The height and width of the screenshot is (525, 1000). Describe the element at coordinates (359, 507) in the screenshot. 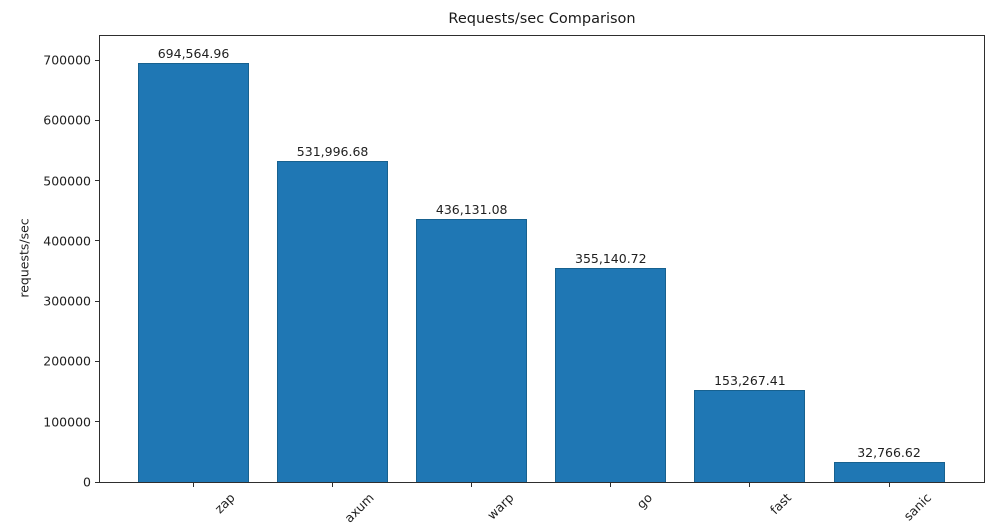

I see `x-tick-label: axum` at that location.